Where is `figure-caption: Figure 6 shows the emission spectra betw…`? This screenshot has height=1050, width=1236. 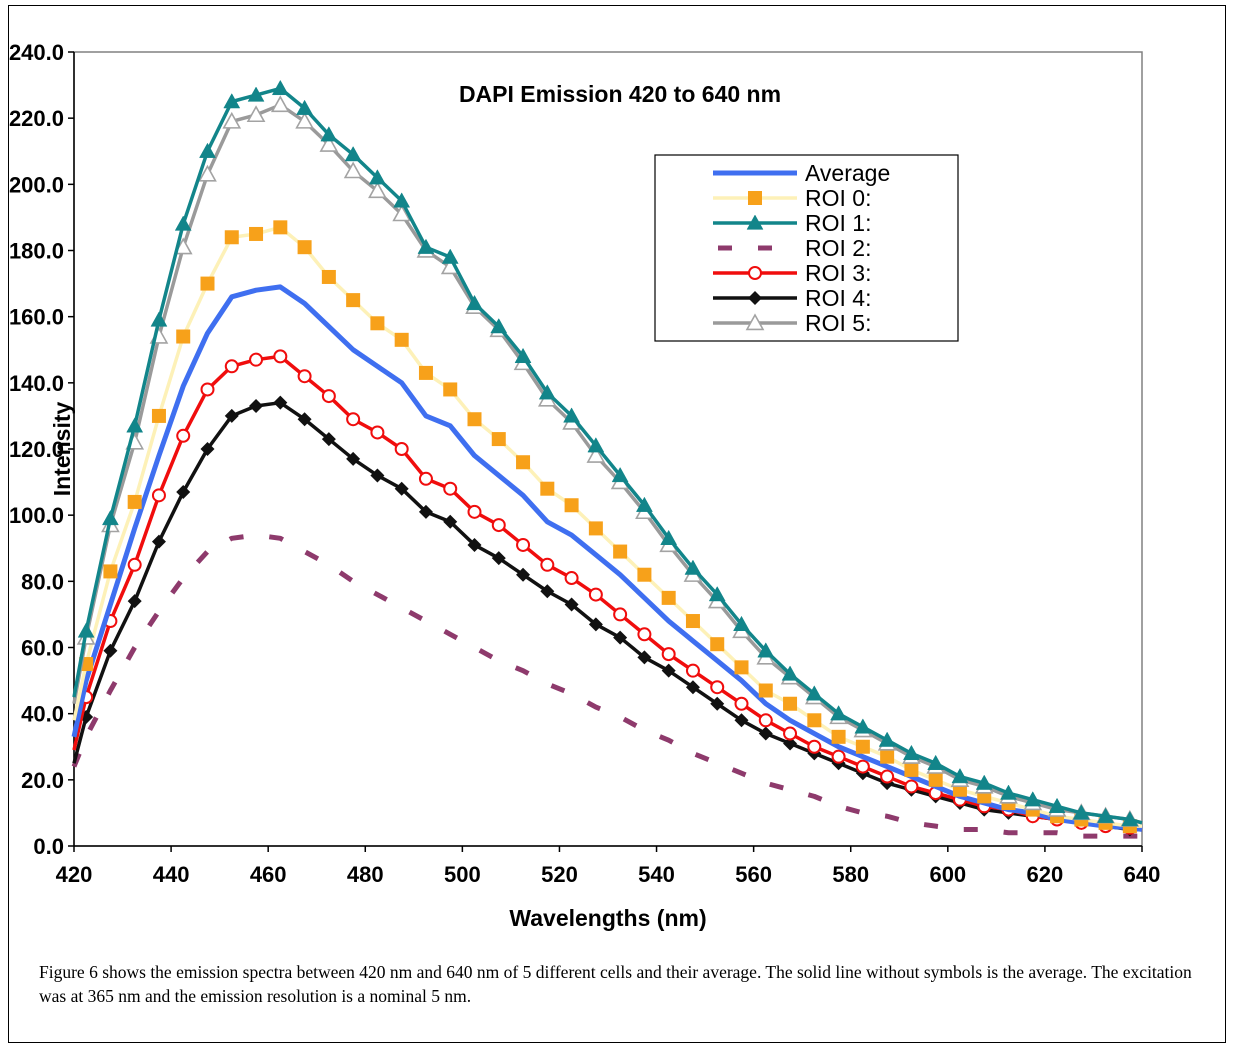 figure-caption: Figure 6 shows the emission spectra betw… is located at coordinates (615, 984).